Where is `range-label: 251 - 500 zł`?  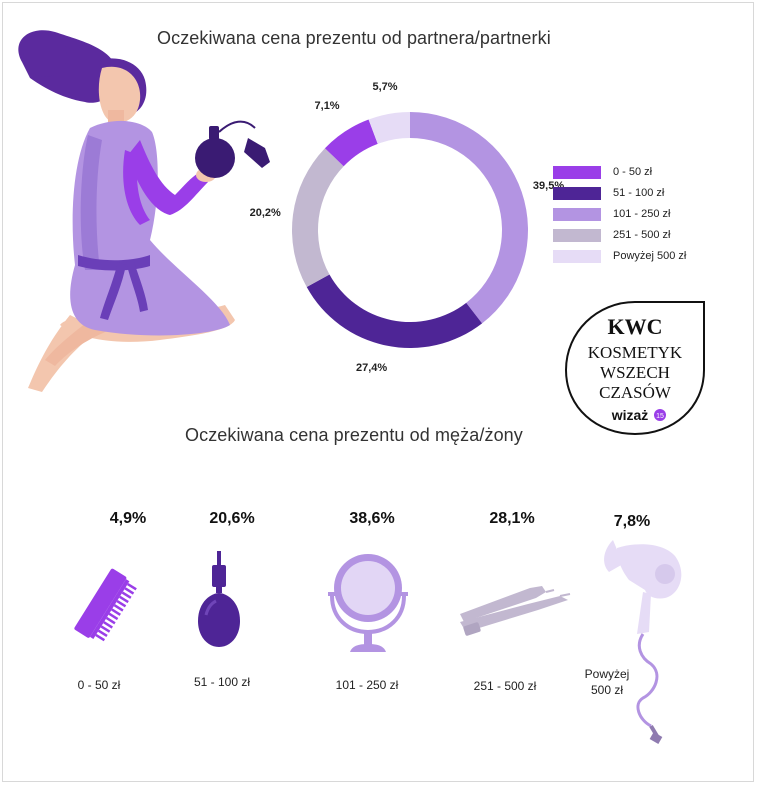 range-label: 251 - 500 zł is located at coordinates (505, 686).